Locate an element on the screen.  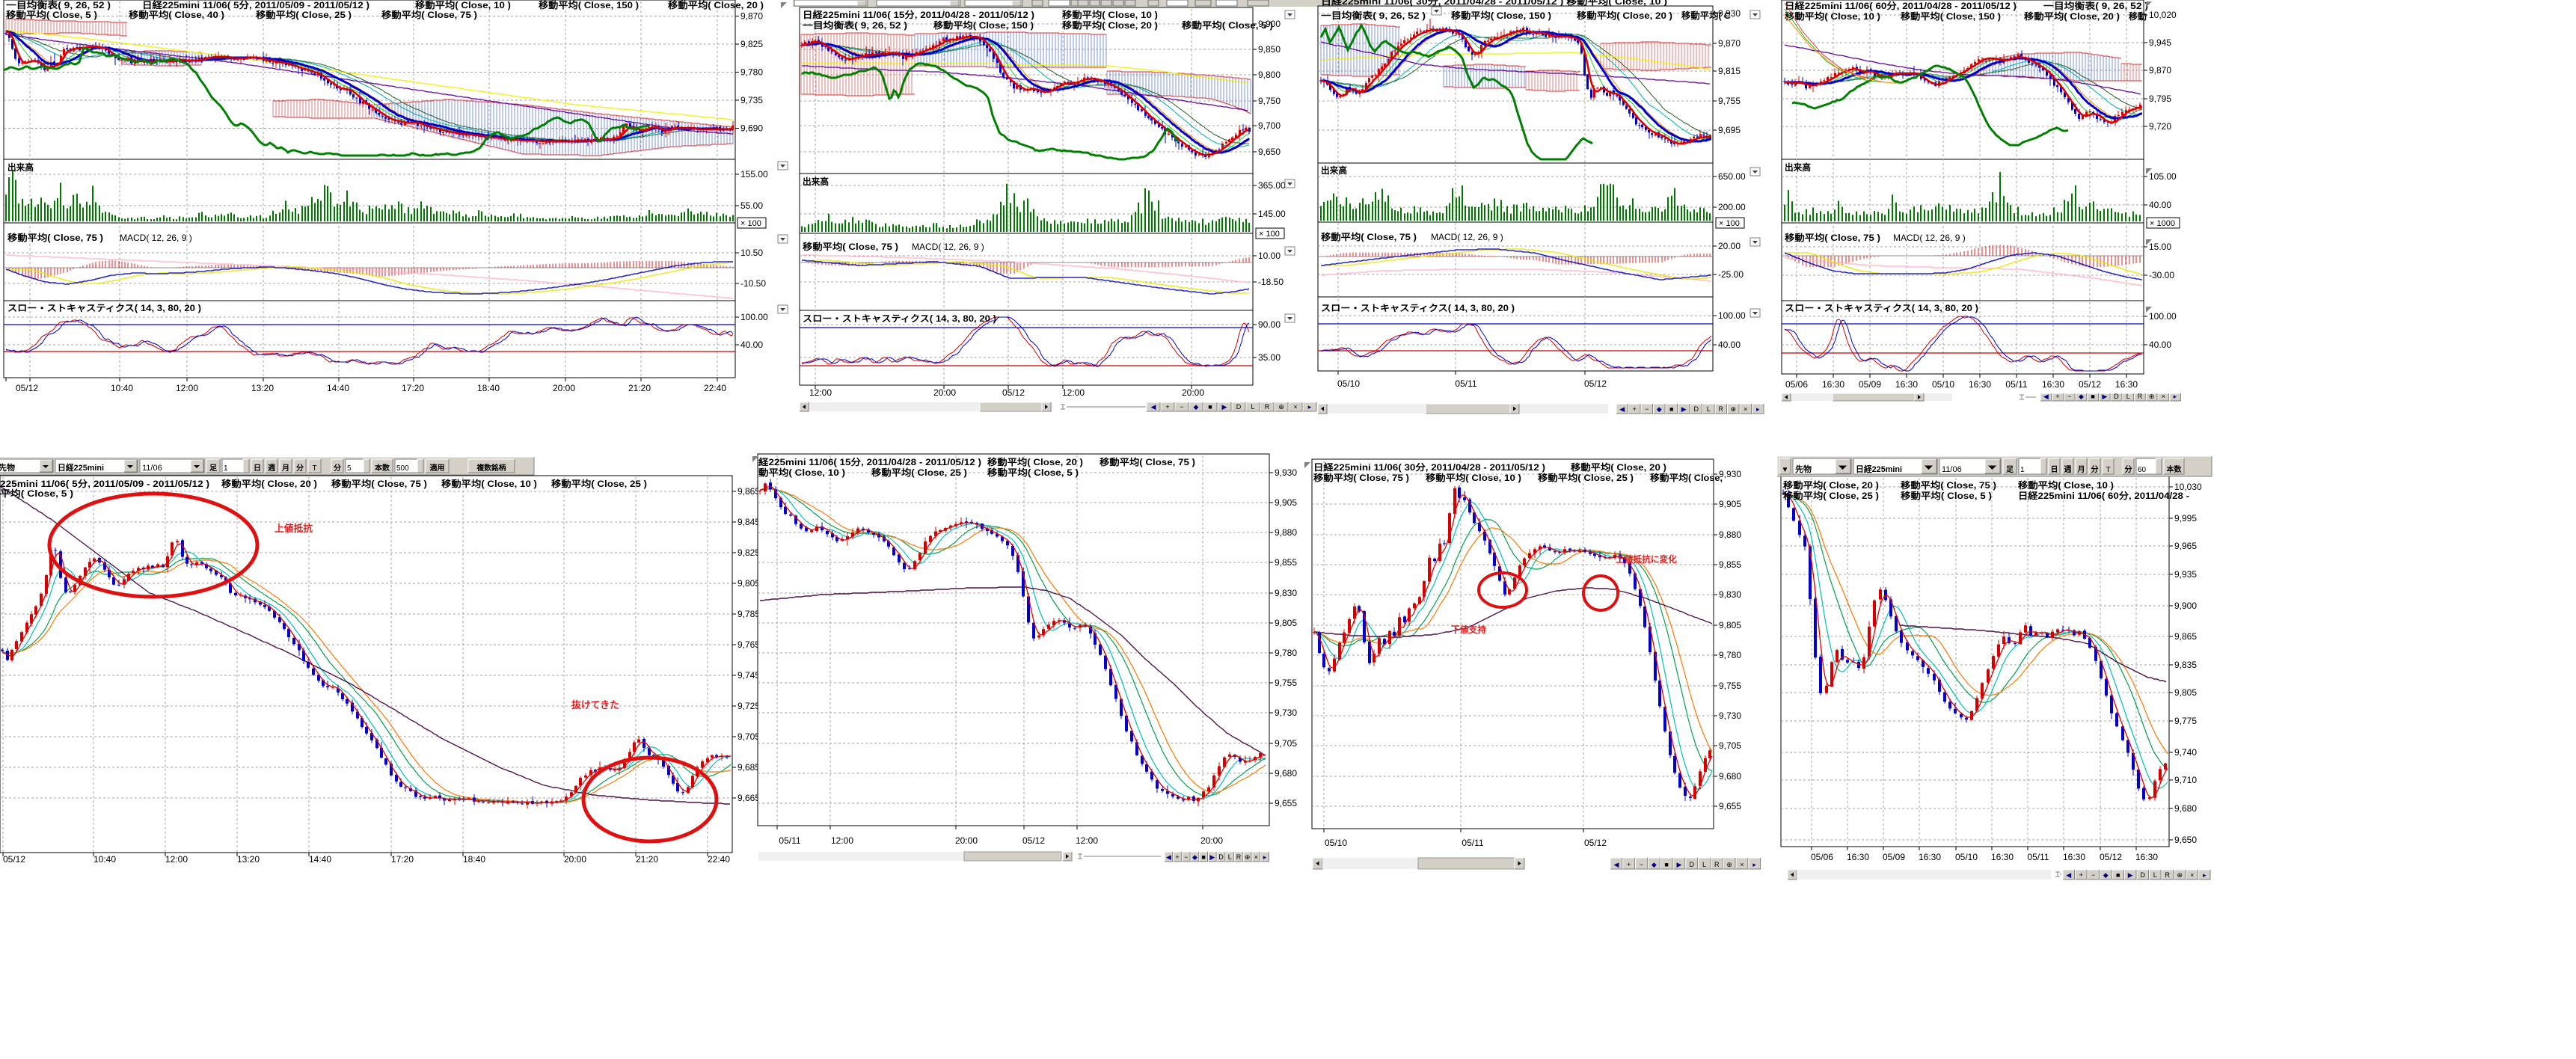
svg-text: 出来高 is located at coordinates (1798, 167).